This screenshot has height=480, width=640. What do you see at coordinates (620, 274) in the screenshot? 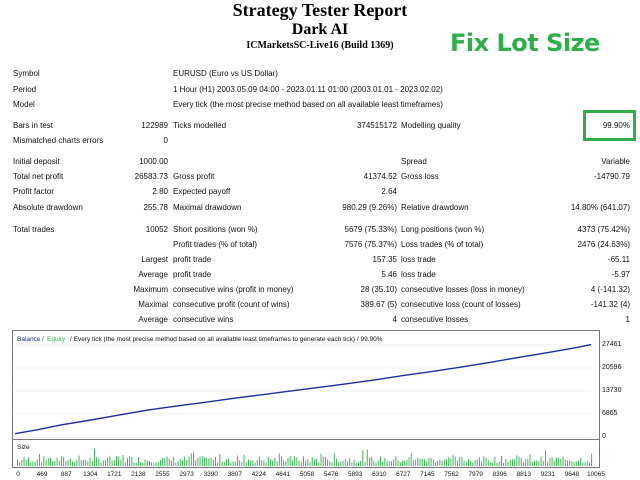
I see `average-loss-value: -5.97` at bounding box center [620, 274].